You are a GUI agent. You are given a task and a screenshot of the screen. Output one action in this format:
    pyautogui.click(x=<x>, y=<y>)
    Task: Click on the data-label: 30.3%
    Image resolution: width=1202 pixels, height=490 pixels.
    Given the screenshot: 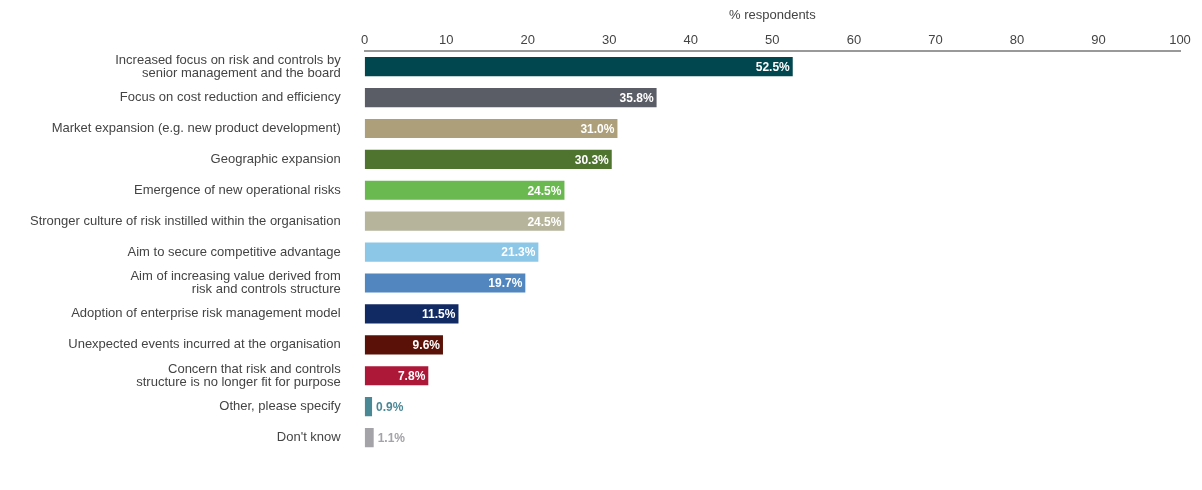 What is the action you would take?
    pyautogui.click(x=592, y=159)
    